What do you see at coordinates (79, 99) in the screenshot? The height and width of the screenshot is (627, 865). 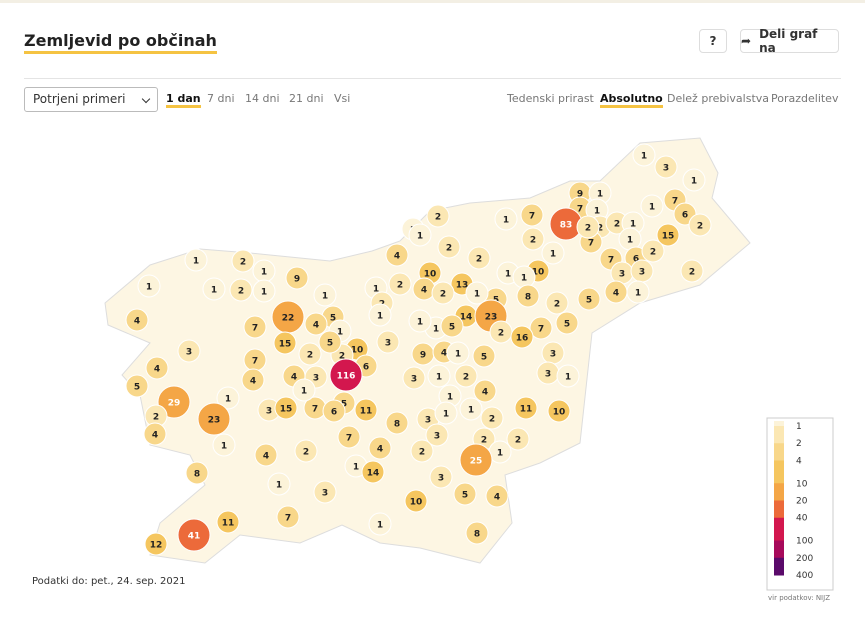 I see `select-label: Potrjeni primeri` at bounding box center [79, 99].